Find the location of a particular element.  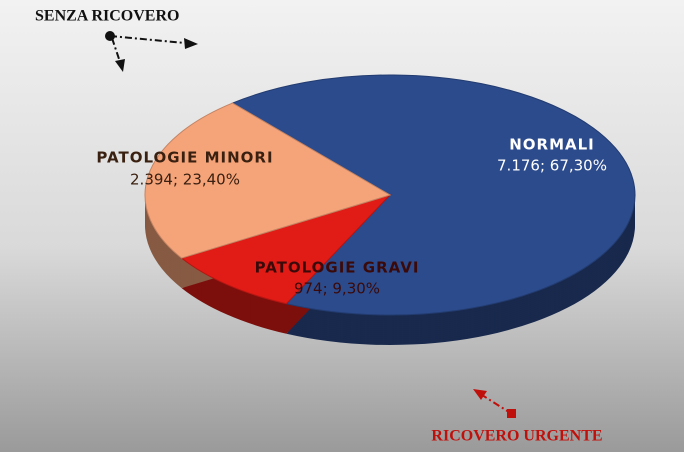

slice-value: 974; 9,30% is located at coordinates (337, 289).